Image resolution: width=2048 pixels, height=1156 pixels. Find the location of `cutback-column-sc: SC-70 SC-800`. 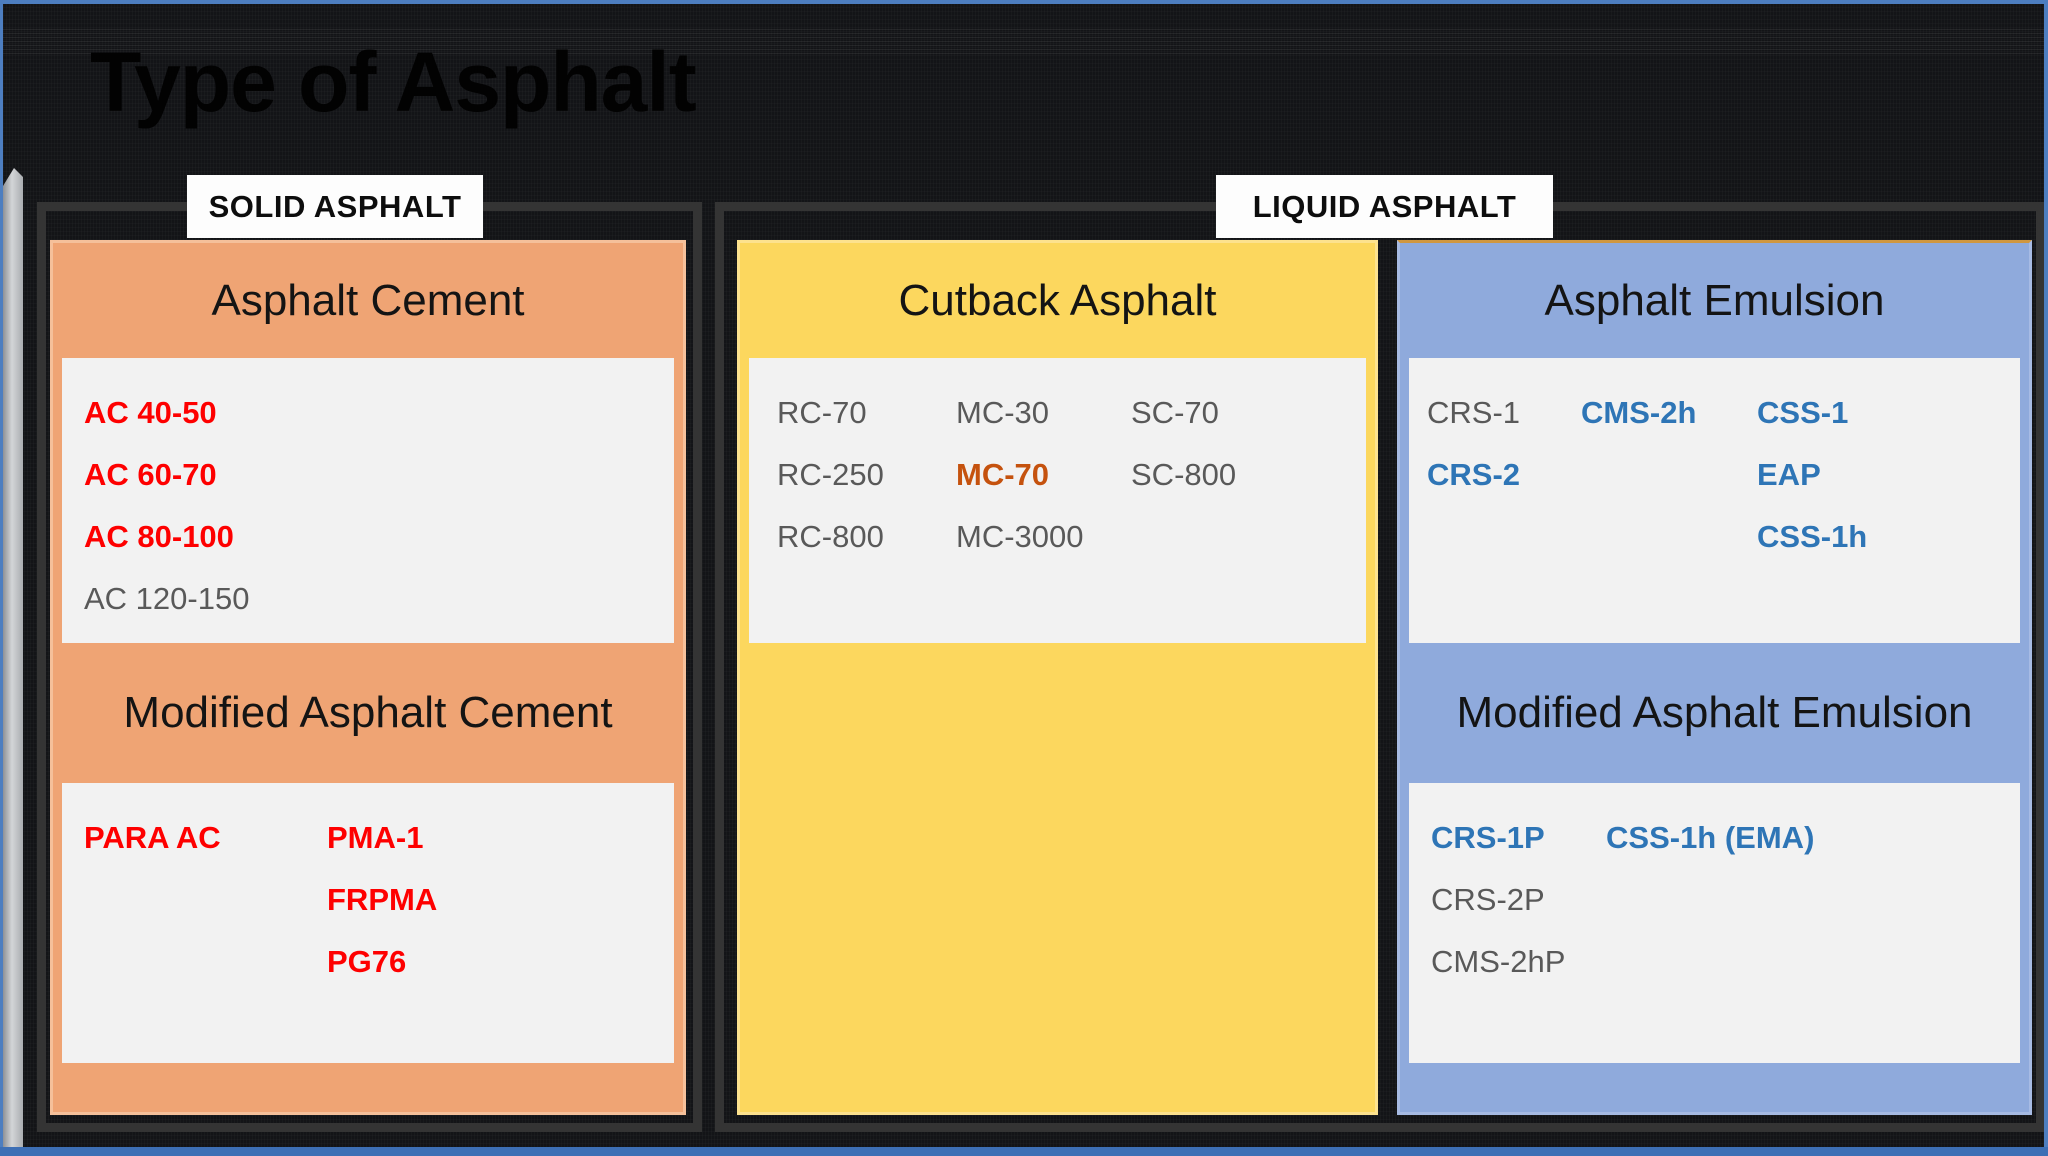

cutback-column-sc: SC-70 SC-800 is located at coordinates (1183, 444).